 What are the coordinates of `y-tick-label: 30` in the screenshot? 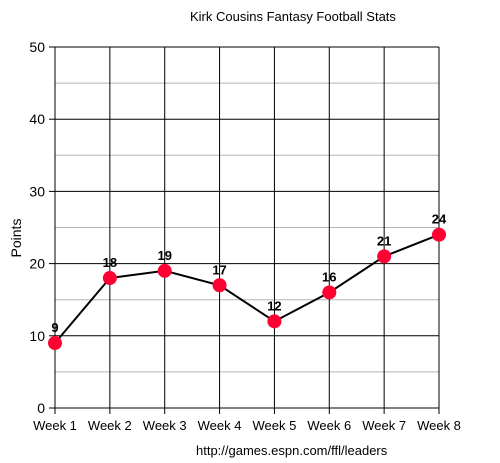 It's located at (37, 191).